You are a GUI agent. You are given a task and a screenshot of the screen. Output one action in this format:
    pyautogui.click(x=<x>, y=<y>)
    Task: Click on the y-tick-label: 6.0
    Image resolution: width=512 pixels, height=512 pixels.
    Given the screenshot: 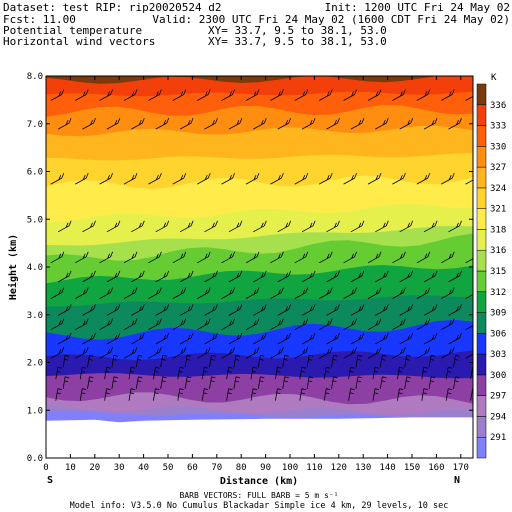 What is the action you would take?
    pyautogui.click(x=35, y=173)
    